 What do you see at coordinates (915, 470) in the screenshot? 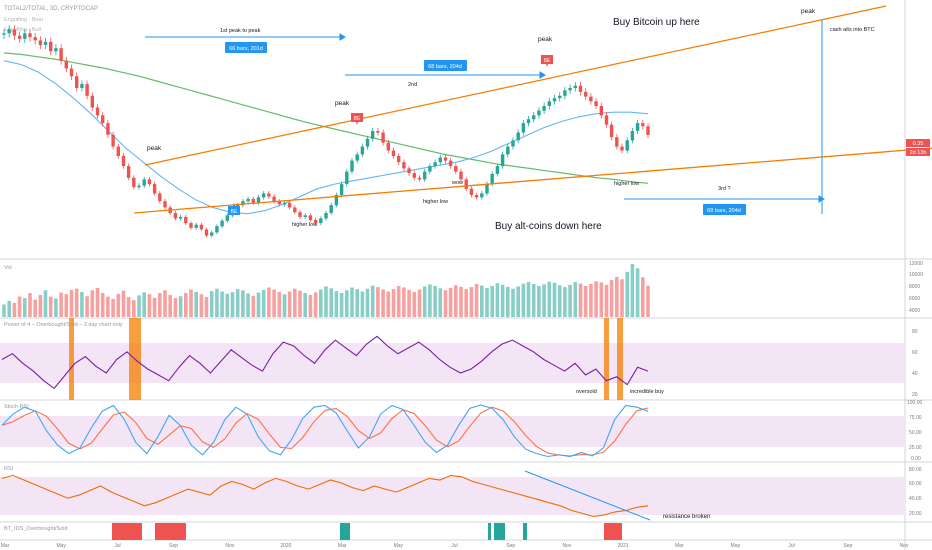
I see `rsi-tick-1: 80.00` at bounding box center [915, 470].